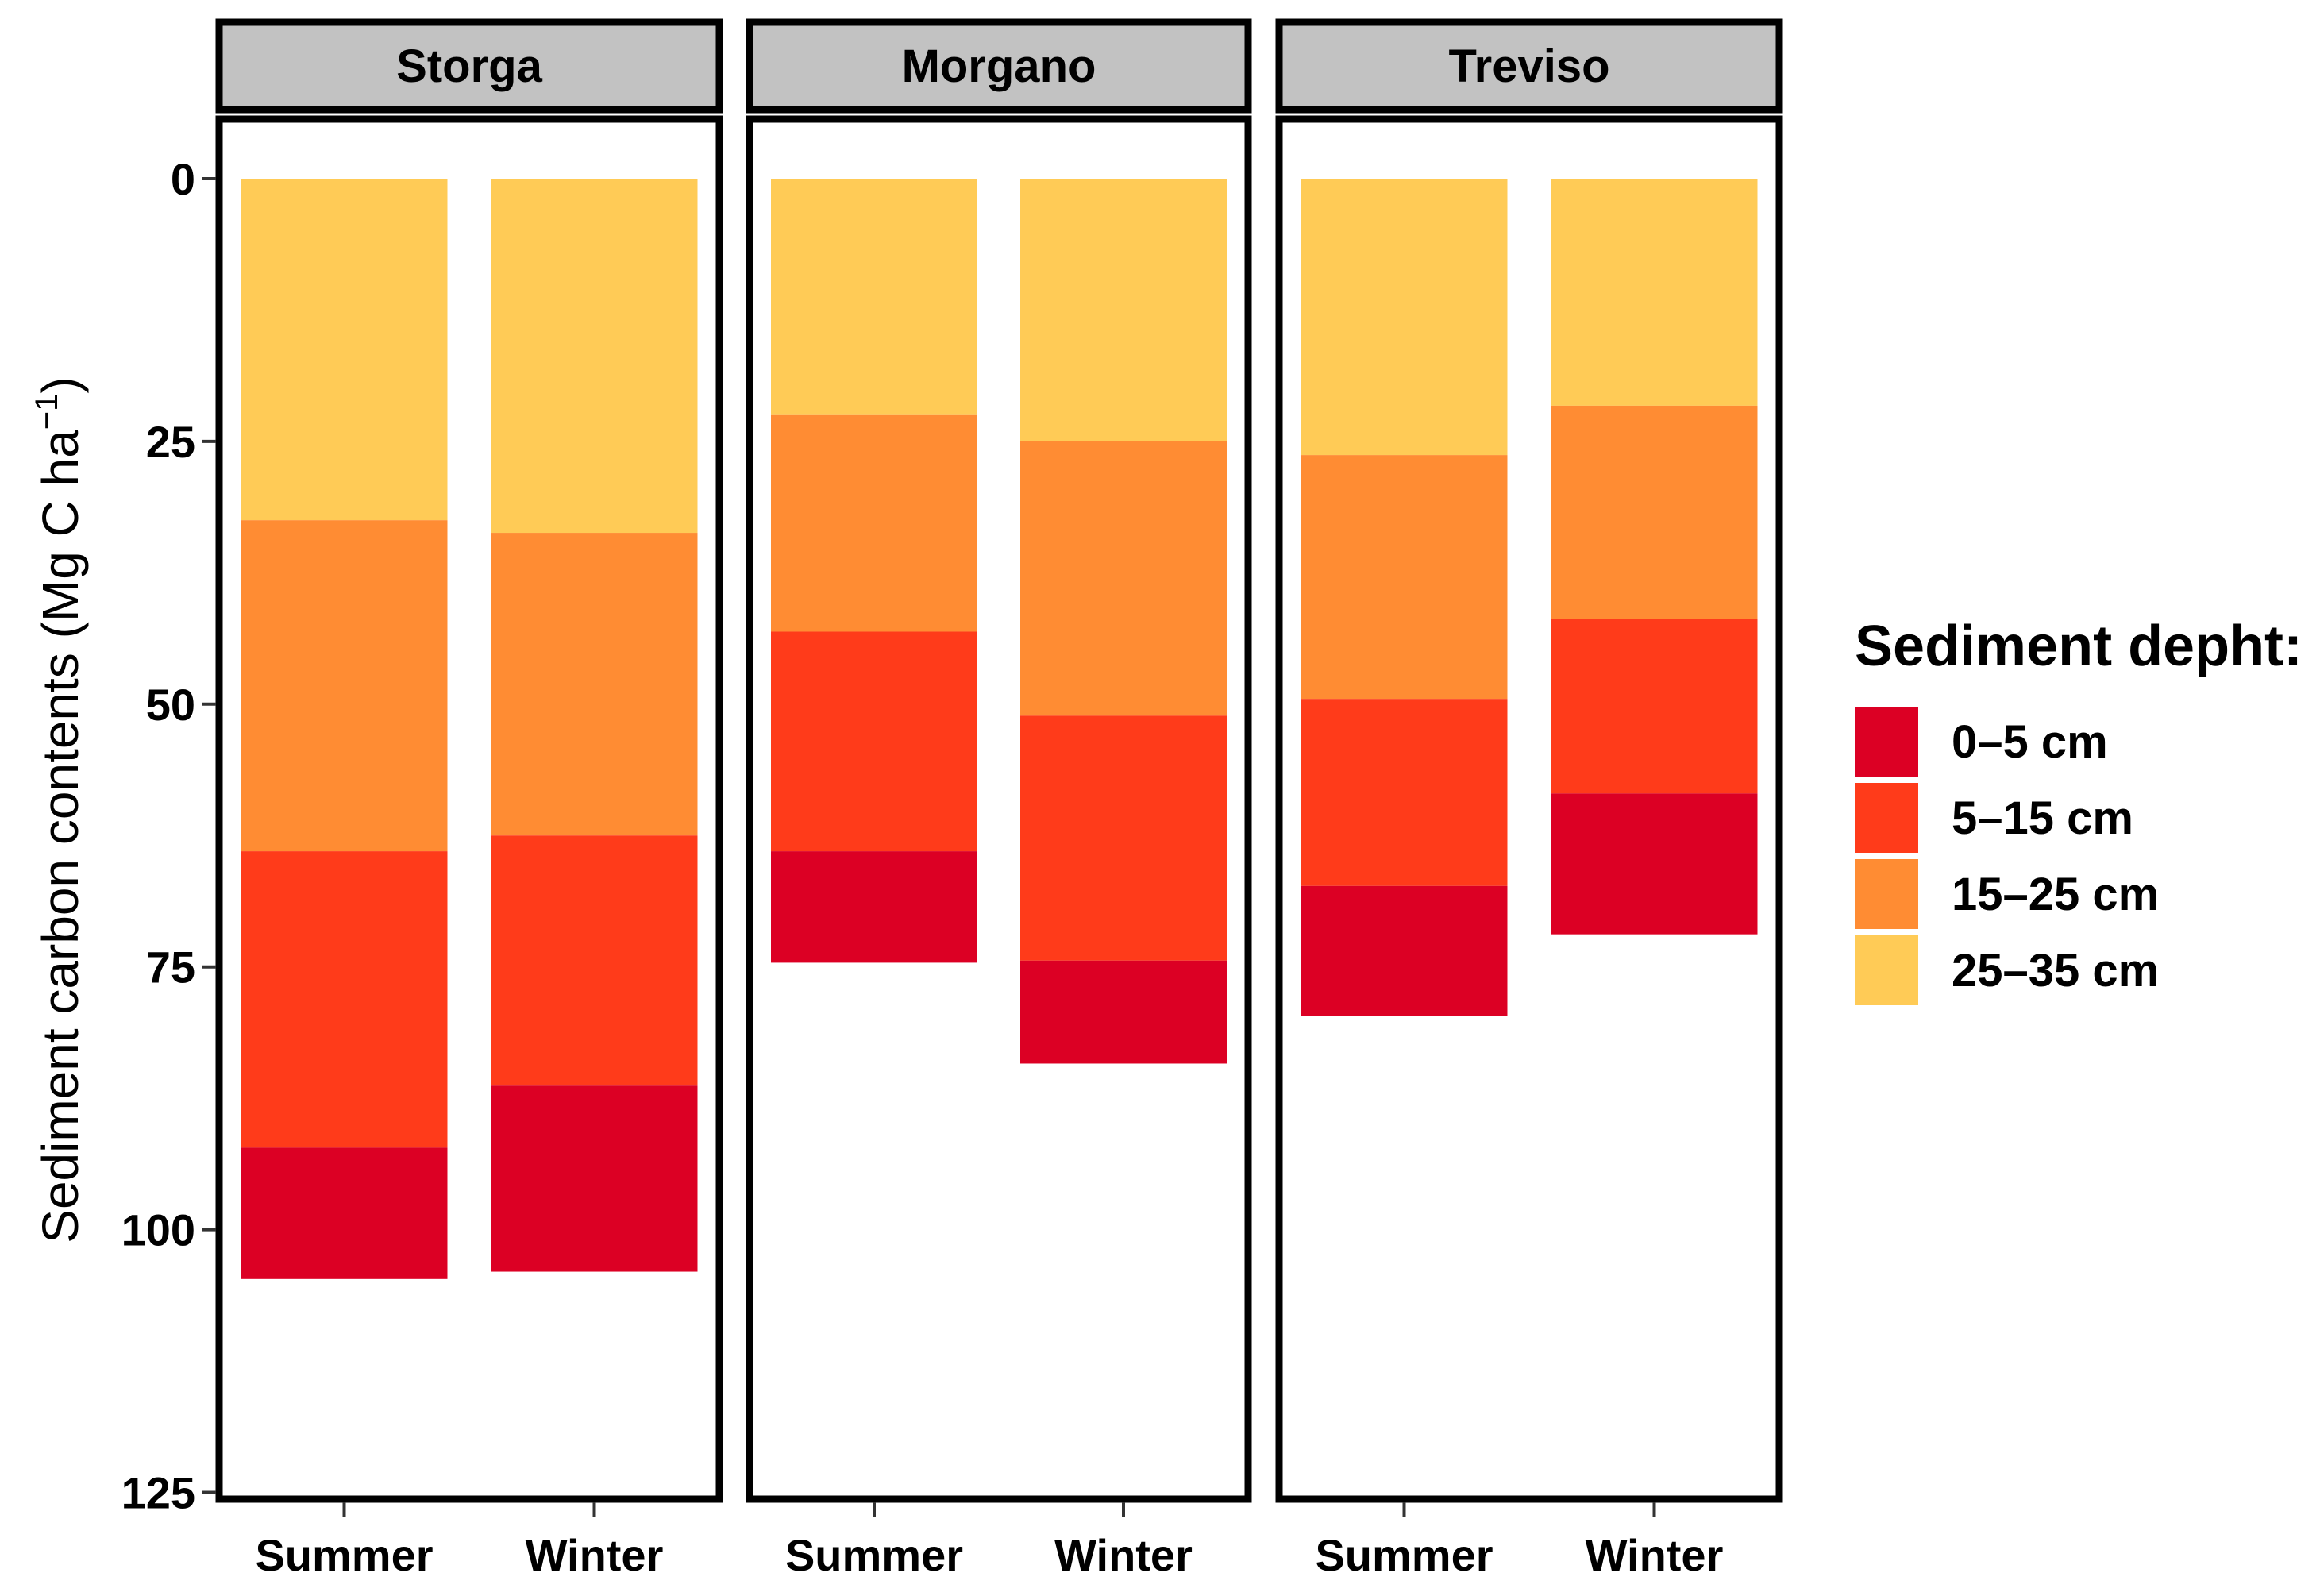  Describe the element at coordinates (2030, 742) in the screenshot. I see `legend-label-0-5-cm: 0–5 cm` at that location.